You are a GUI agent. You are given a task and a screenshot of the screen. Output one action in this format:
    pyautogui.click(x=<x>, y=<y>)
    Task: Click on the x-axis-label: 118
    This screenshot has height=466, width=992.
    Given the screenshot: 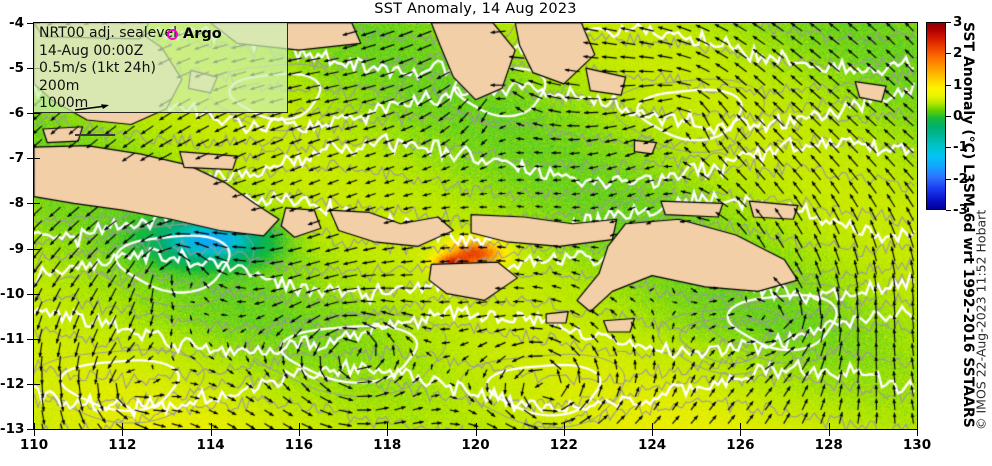 What is the action you would take?
    pyautogui.click(x=387, y=445)
    